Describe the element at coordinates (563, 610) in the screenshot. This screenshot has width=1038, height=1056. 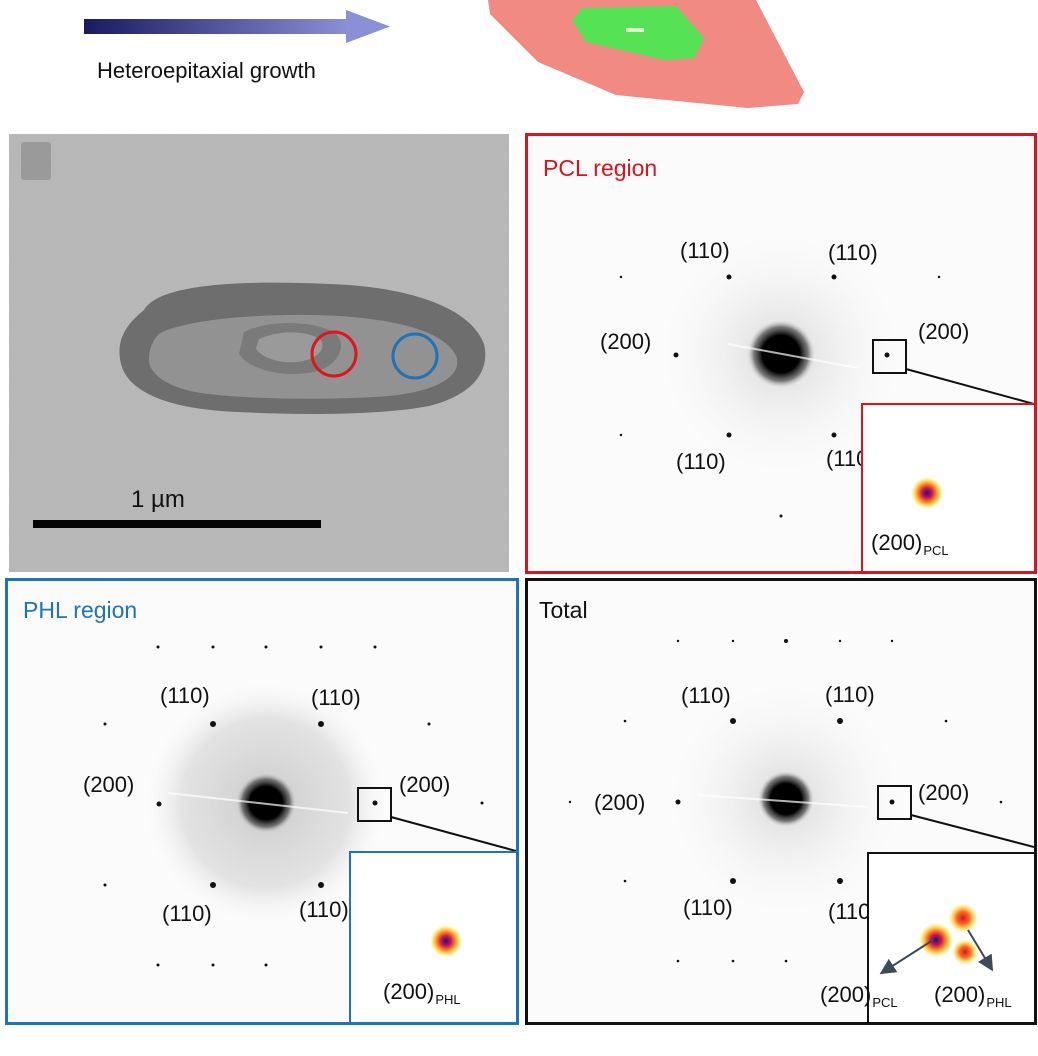
I see `total-panel-title: Total` at that location.